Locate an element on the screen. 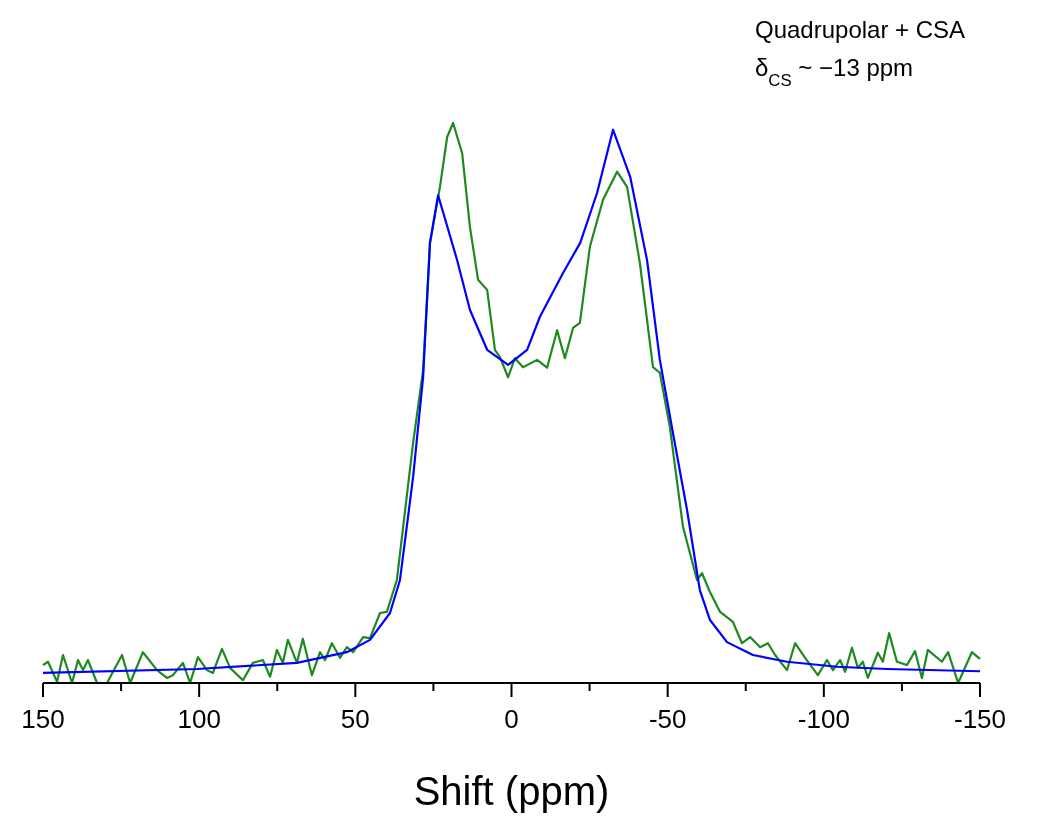  x-tick-label: -100 is located at coordinates (823, 719).